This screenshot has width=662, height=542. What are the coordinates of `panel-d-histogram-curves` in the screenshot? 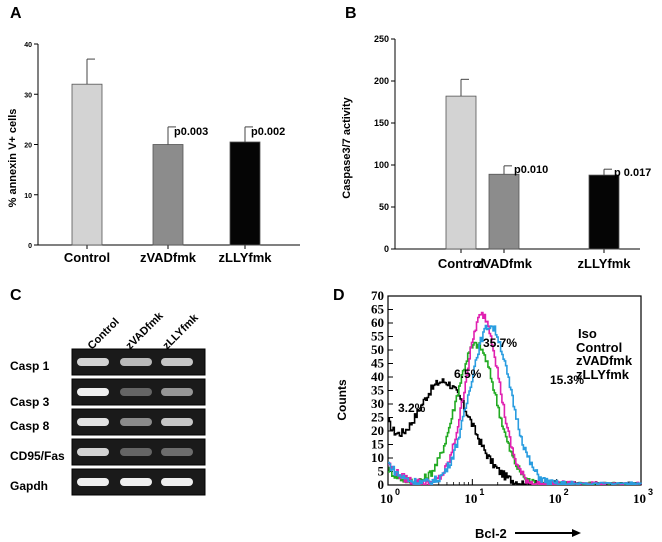 It's located at (515, 398).